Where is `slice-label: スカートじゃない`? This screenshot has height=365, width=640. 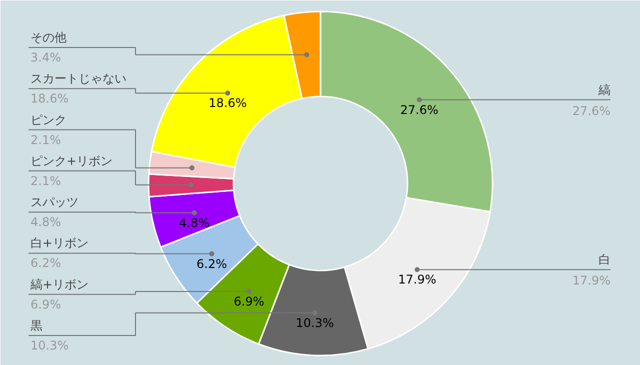
slice-label: スカートじゃない is located at coordinates (78, 79).